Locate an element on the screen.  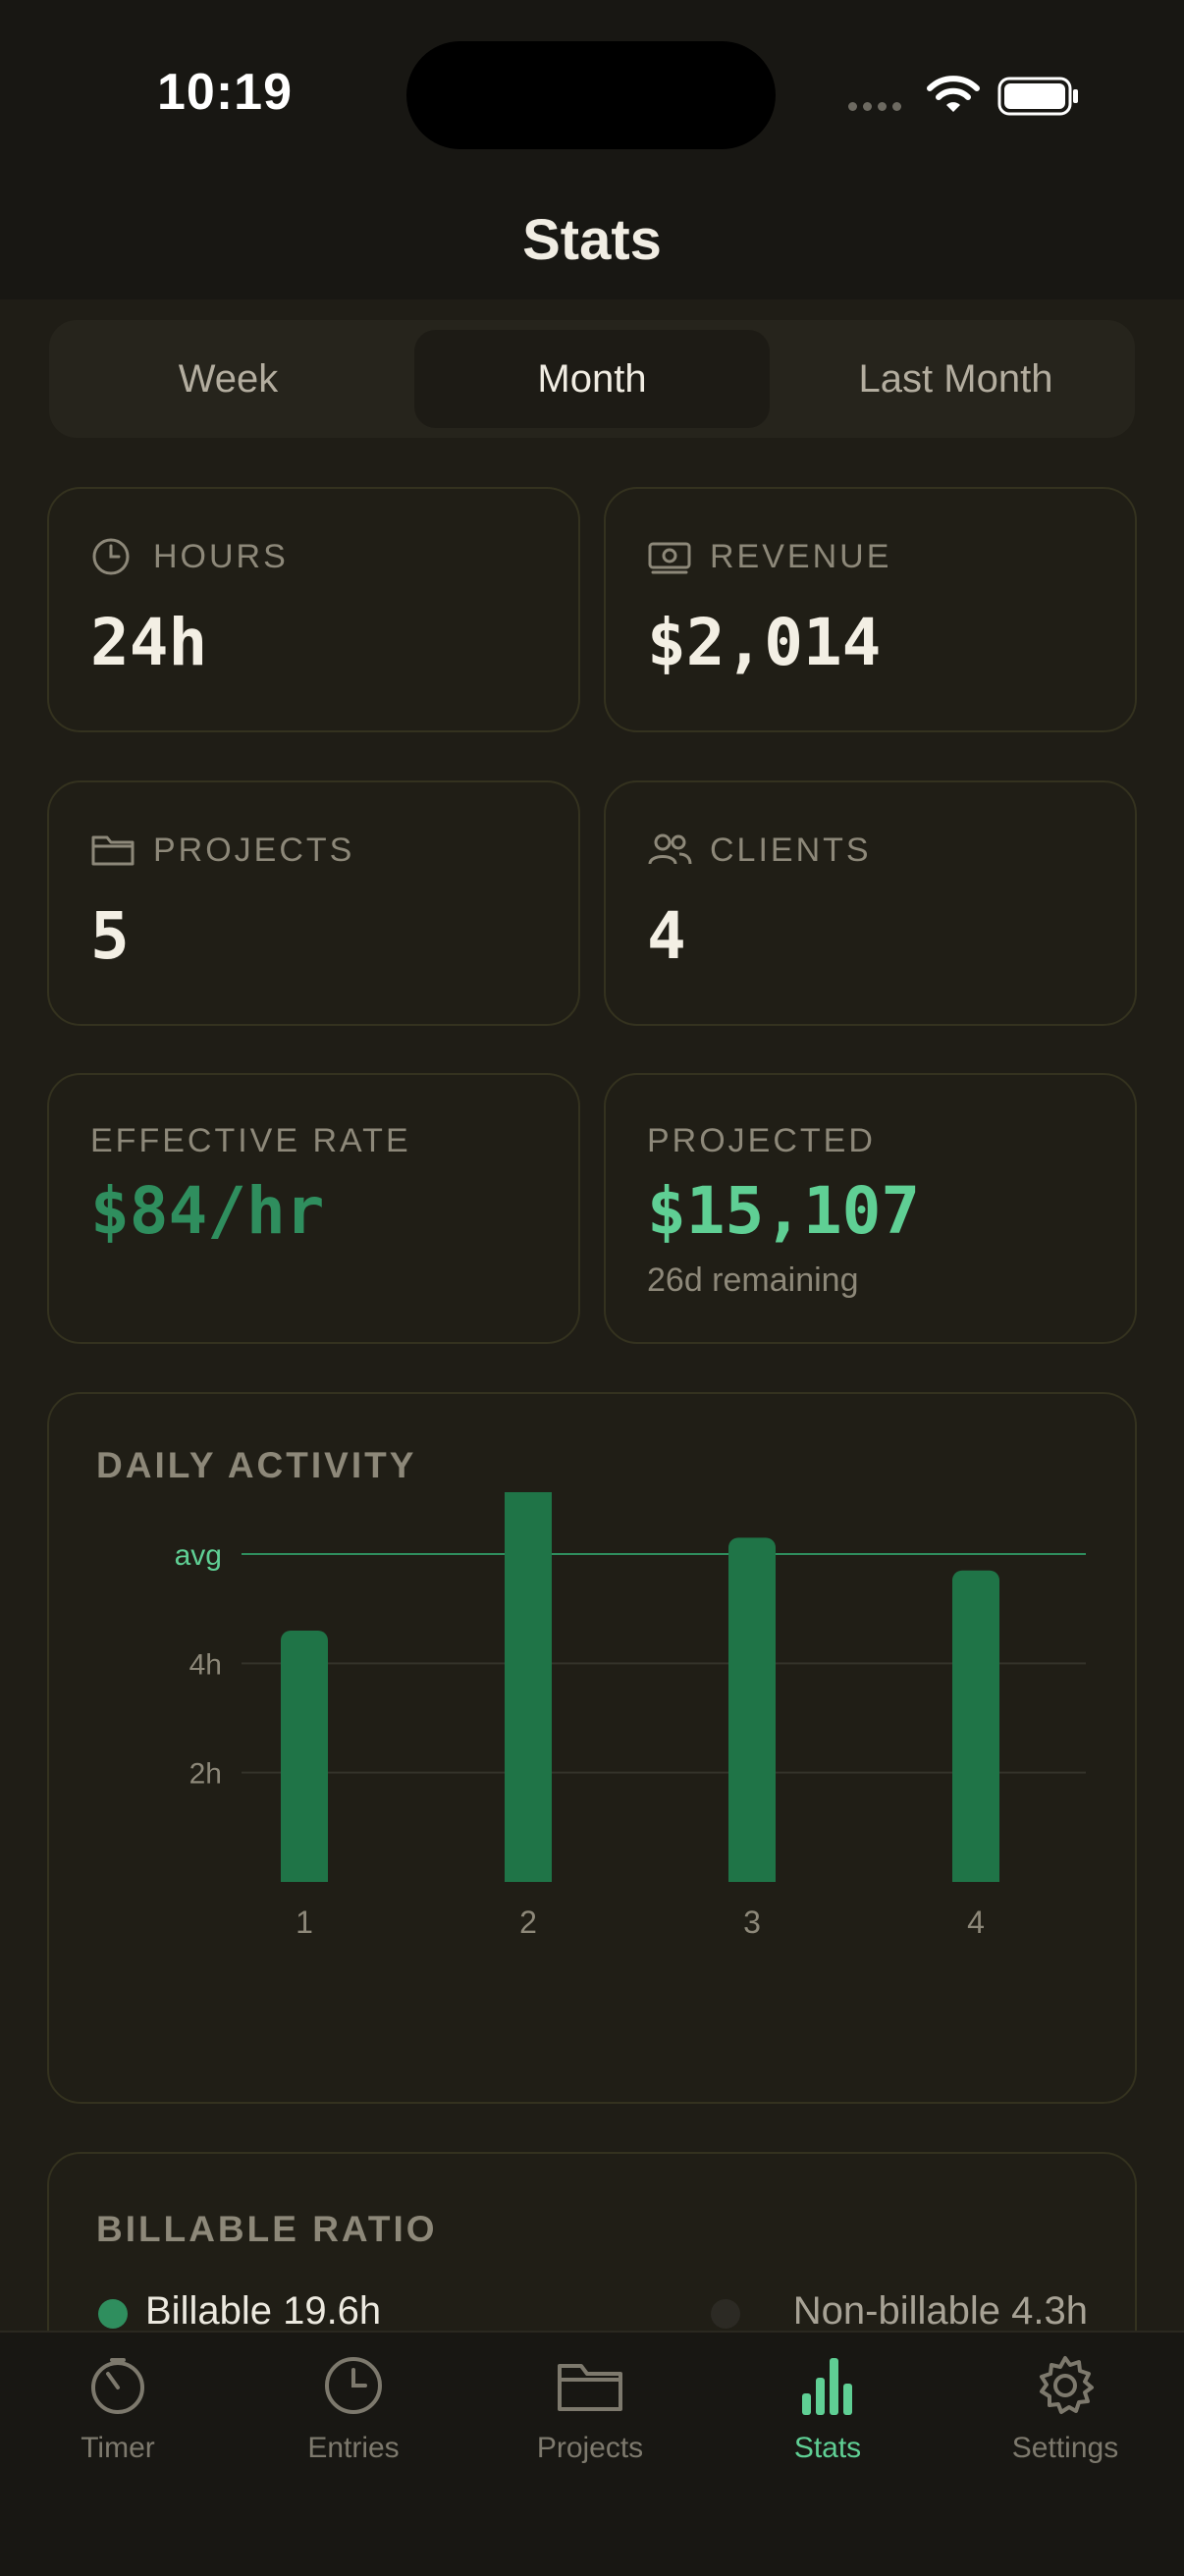
dynamic-island is located at coordinates (591, 95).